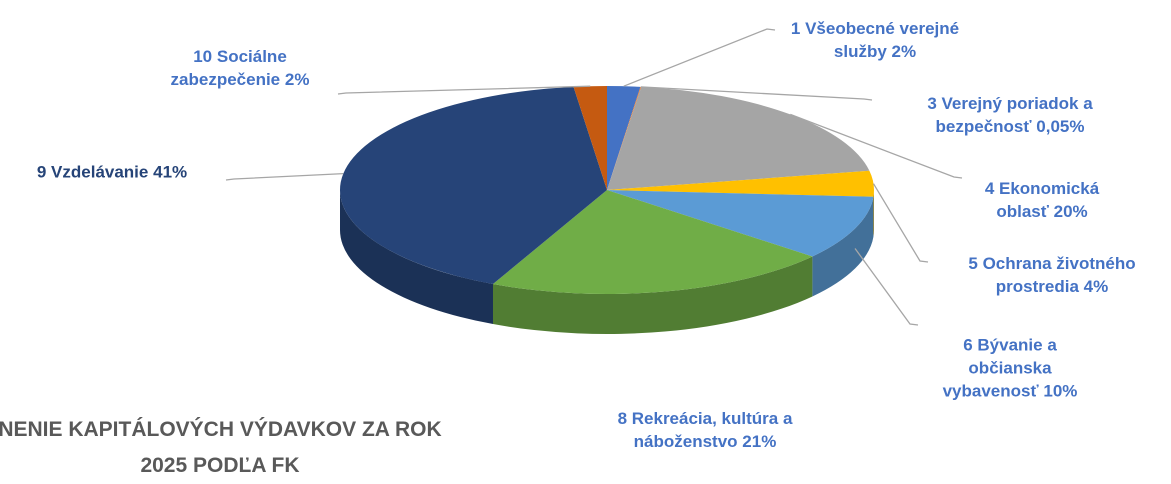 Image resolution: width=1171 pixels, height=484 pixels. What do you see at coordinates (1070, 211) in the screenshot?
I see `value-label: 20%` at bounding box center [1070, 211].